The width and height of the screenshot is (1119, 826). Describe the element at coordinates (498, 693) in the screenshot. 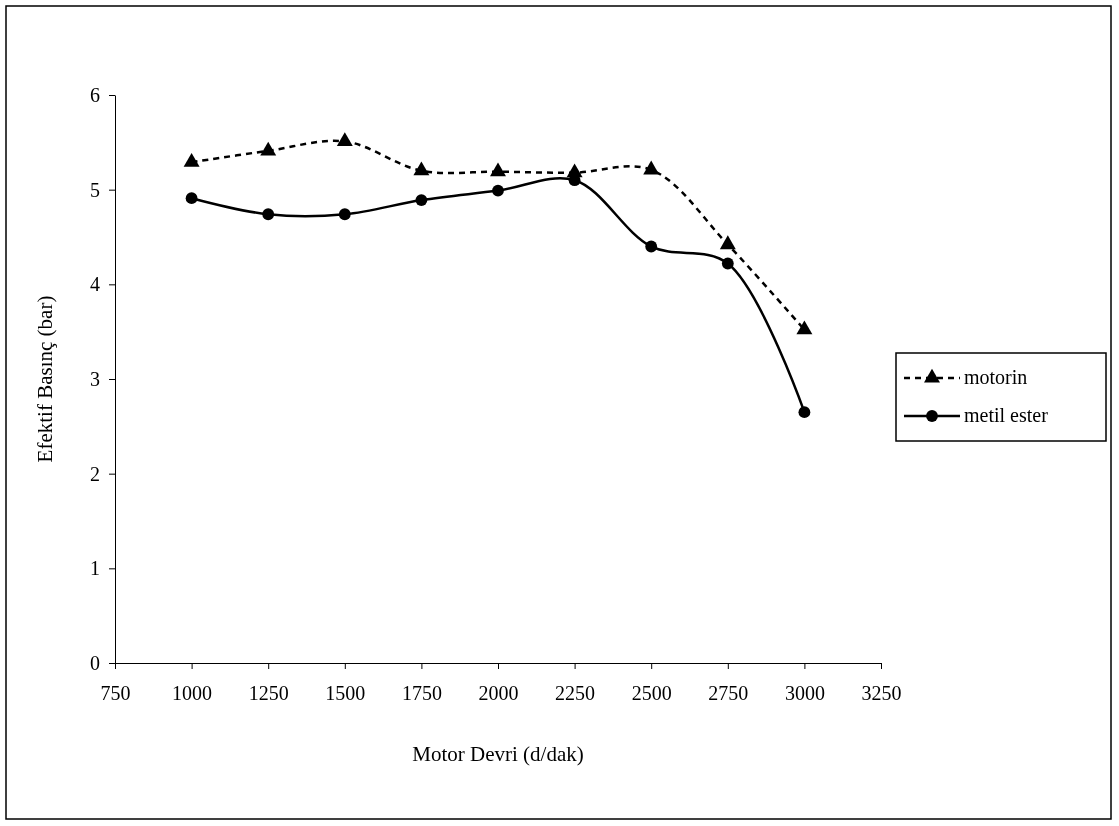

I see `x-tick-label: 2000` at that location.